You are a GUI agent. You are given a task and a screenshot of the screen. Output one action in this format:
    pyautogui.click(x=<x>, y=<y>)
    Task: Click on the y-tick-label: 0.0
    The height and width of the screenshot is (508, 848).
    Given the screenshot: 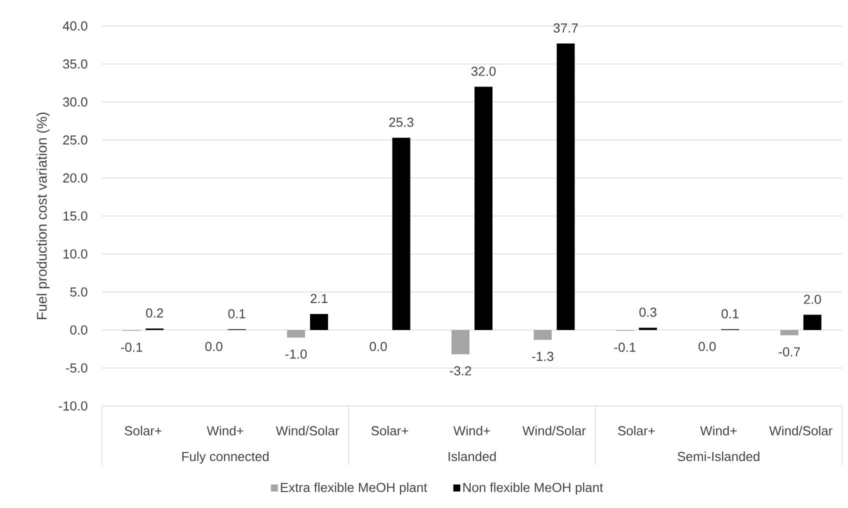 What is the action you would take?
    pyautogui.click(x=79, y=330)
    